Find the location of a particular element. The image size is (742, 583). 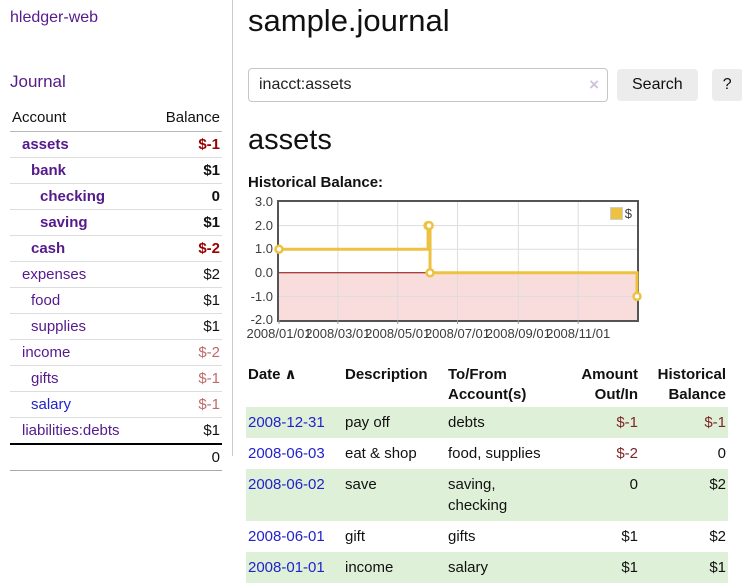

x-axis-label: 2008/09/01 is located at coordinates (518, 334).